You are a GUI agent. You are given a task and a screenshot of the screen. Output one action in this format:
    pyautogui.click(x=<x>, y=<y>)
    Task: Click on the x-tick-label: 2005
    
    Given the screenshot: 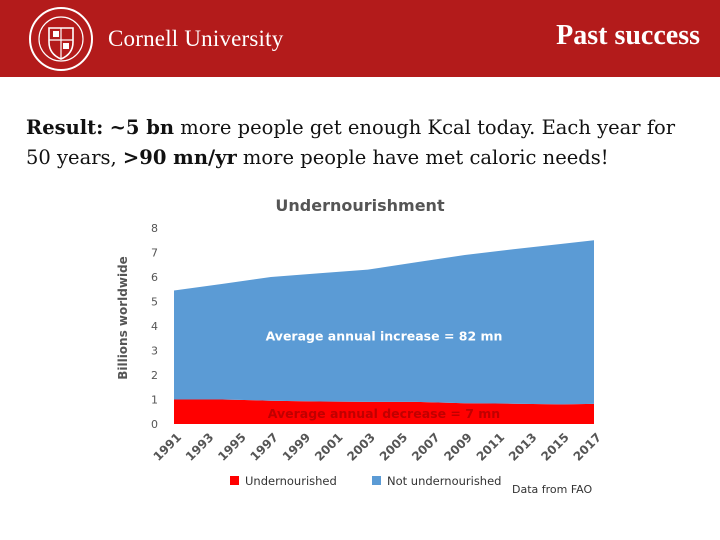 What is the action you would take?
    pyautogui.click(x=394, y=447)
    